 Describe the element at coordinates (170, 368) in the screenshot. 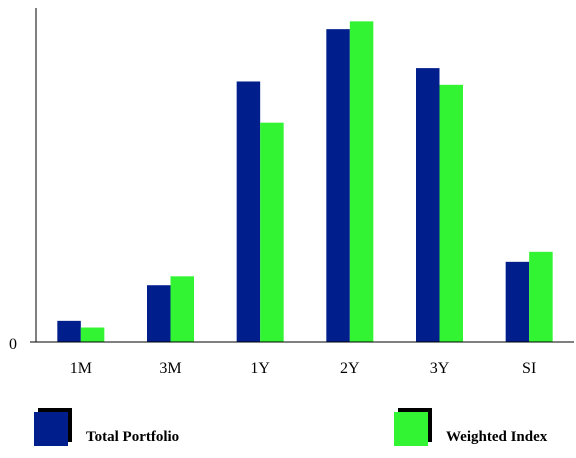

I see `x-tick-label-3m: 3M` at that location.